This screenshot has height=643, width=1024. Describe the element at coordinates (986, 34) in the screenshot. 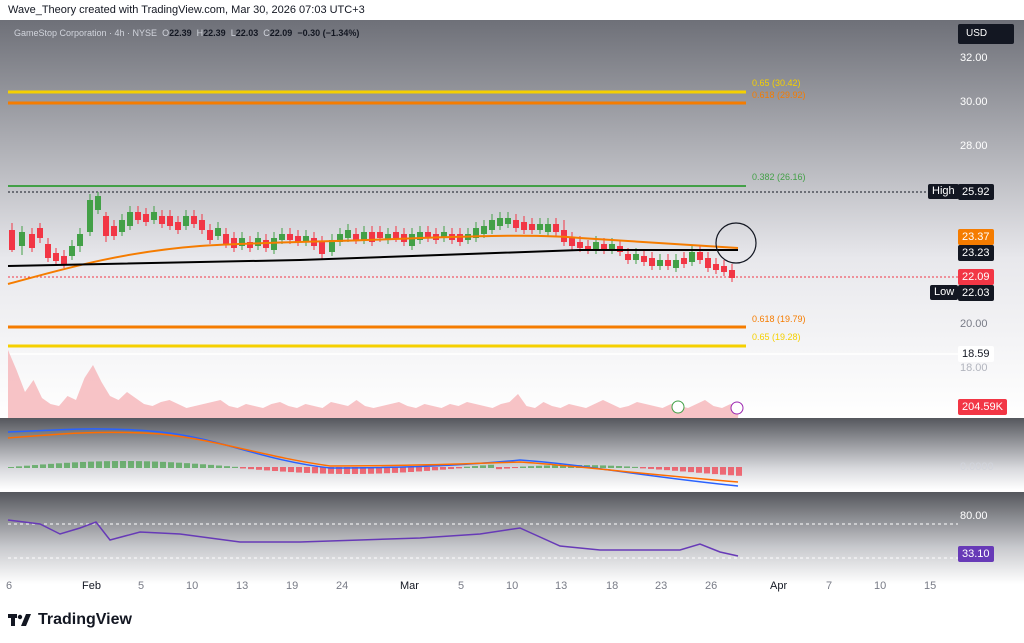

I see `currency-button: USD` at that location.